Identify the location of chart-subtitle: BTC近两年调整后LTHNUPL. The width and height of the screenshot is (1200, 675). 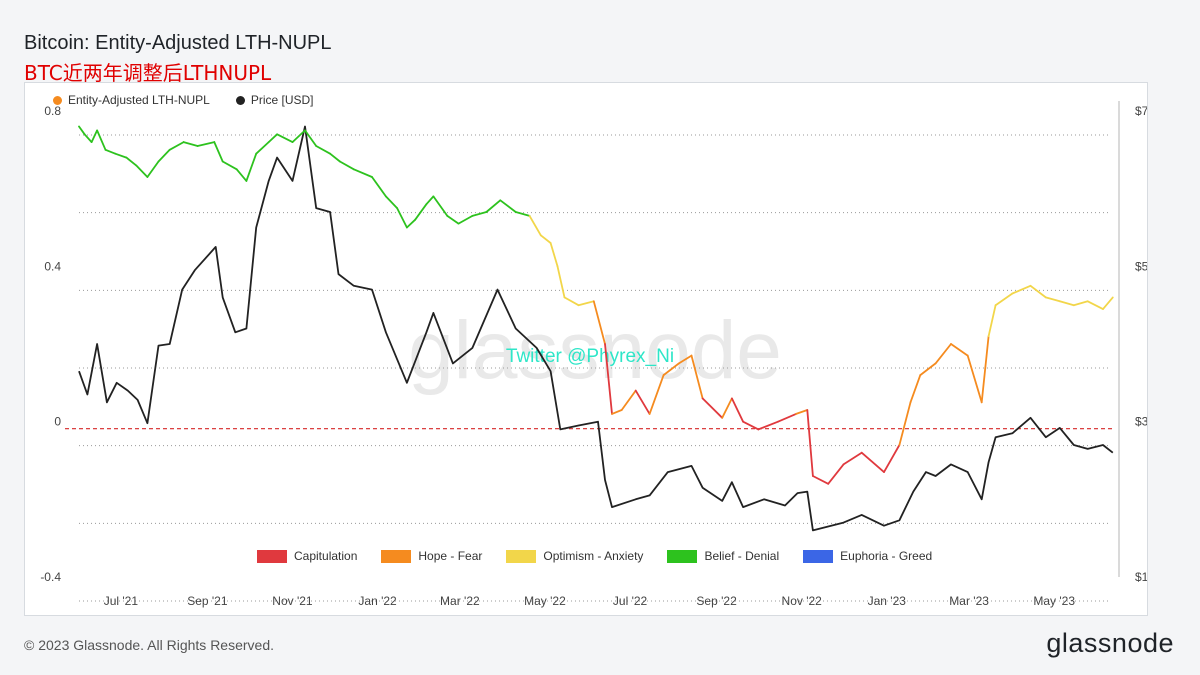
(148, 73).